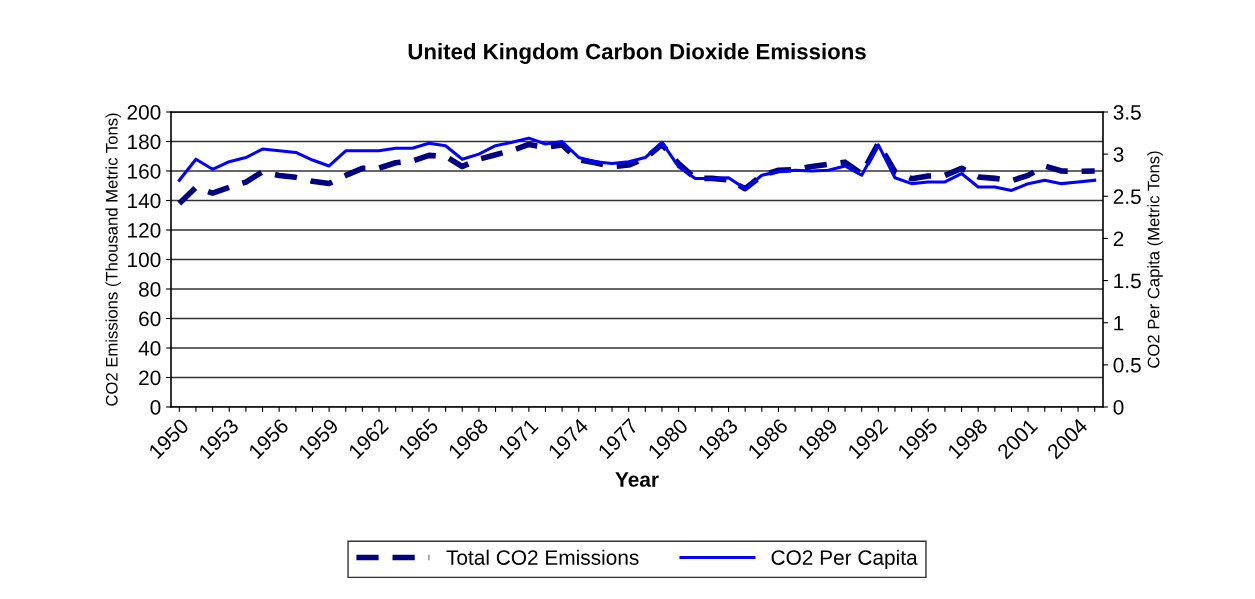 The height and width of the screenshot is (599, 1255). Describe the element at coordinates (637, 53) in the screenshot. I see `chart-title: United Kingdom Carbon Dioxide Emissions` at that location.